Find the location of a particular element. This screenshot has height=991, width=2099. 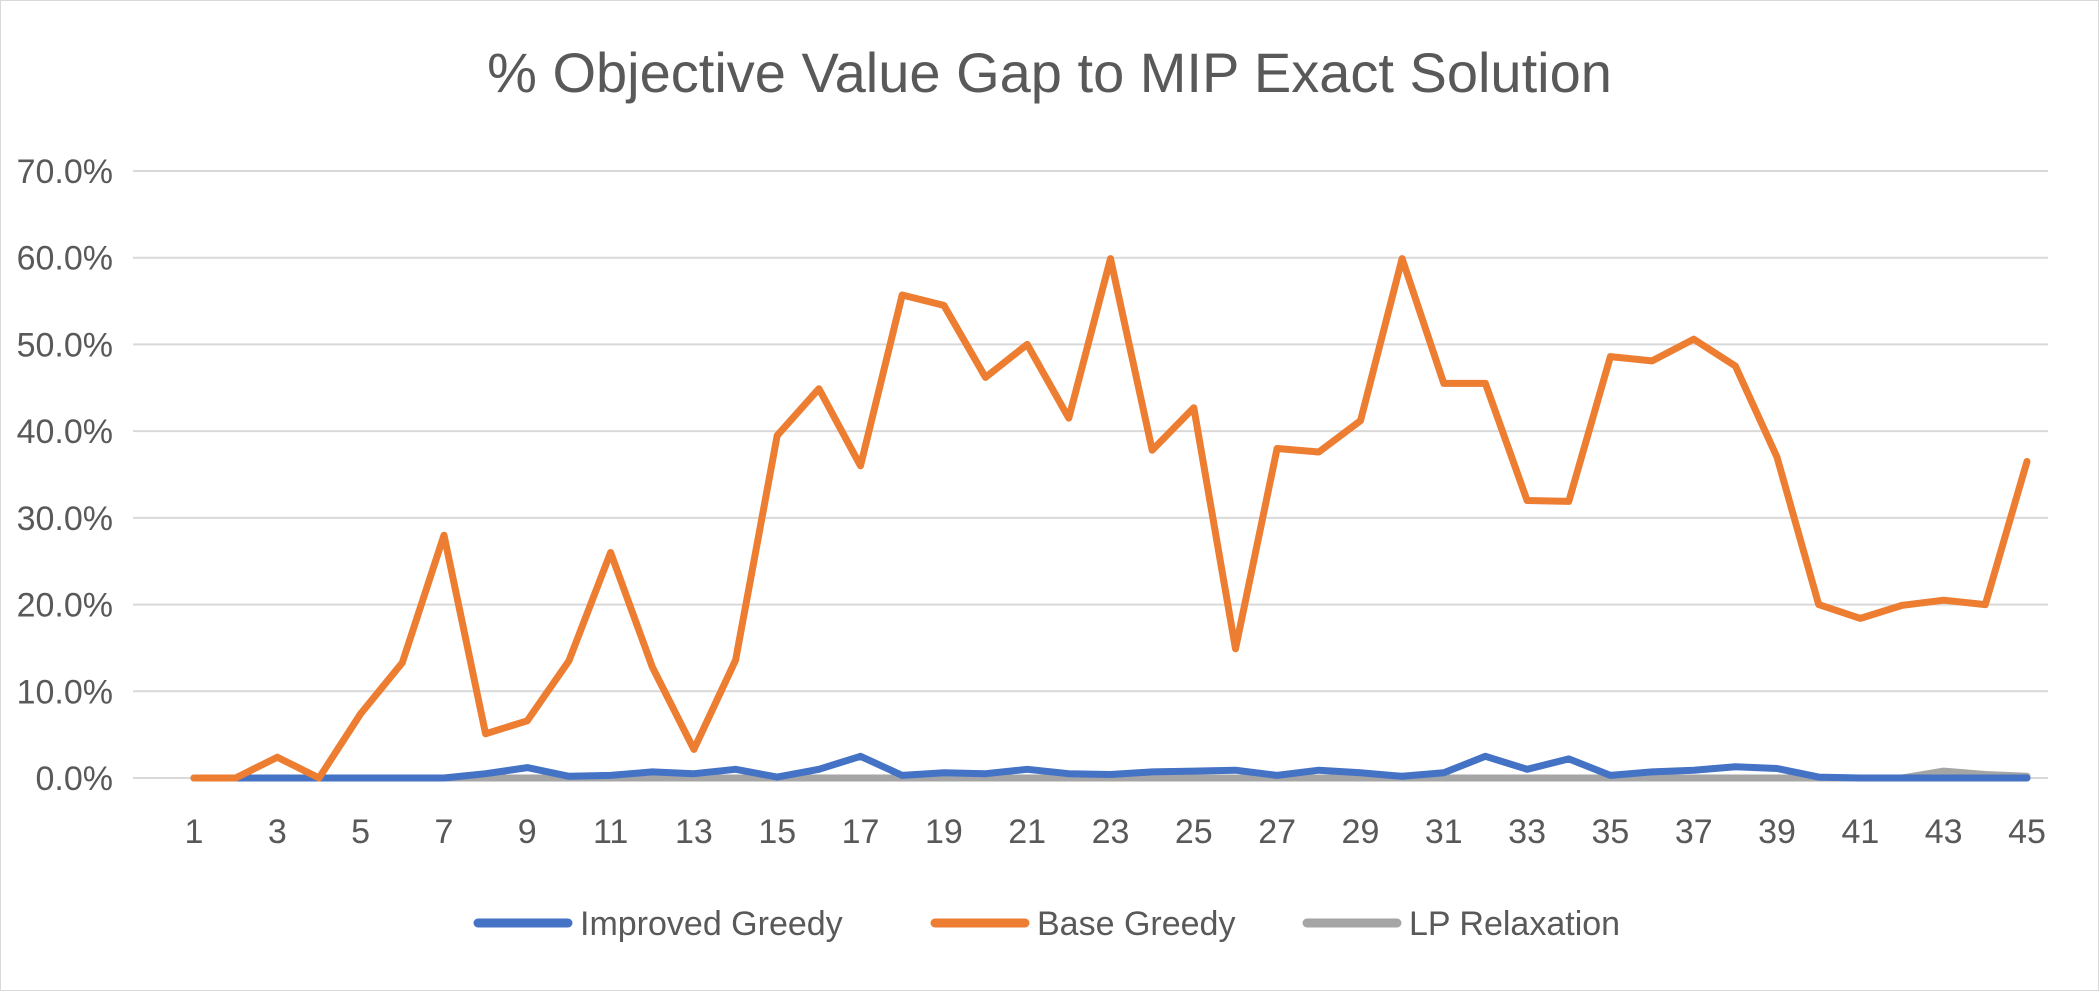

y-tick-label: 70.0% is located at coordinates (65, 172).